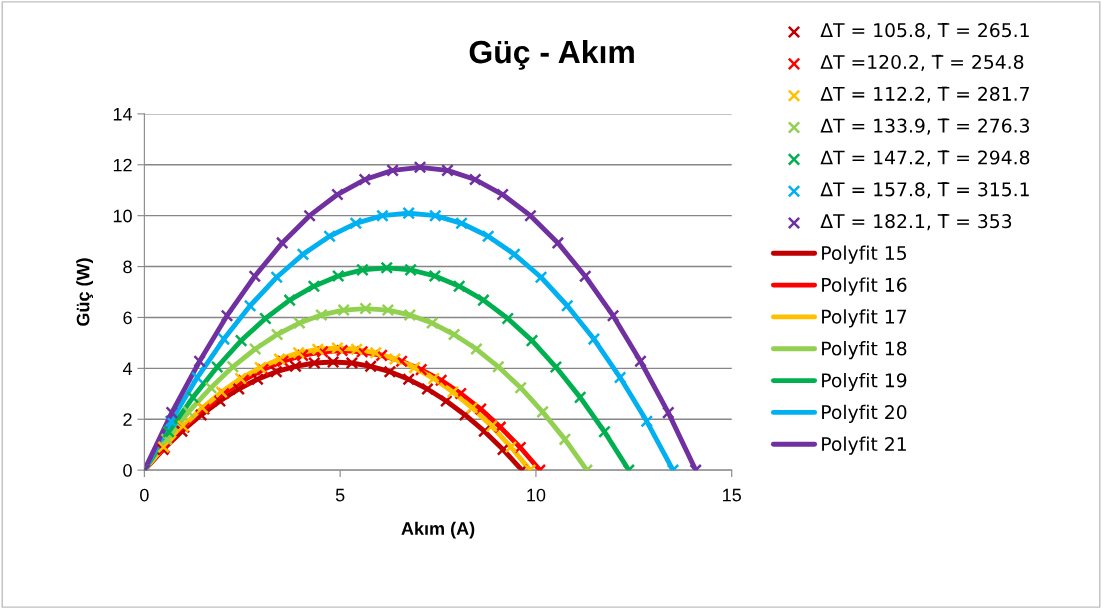  Describe the element at coordinates (922, 62) in the screenshot. I see `legend-label: ΔT =120.2, T̄ = 254.8` at that location.